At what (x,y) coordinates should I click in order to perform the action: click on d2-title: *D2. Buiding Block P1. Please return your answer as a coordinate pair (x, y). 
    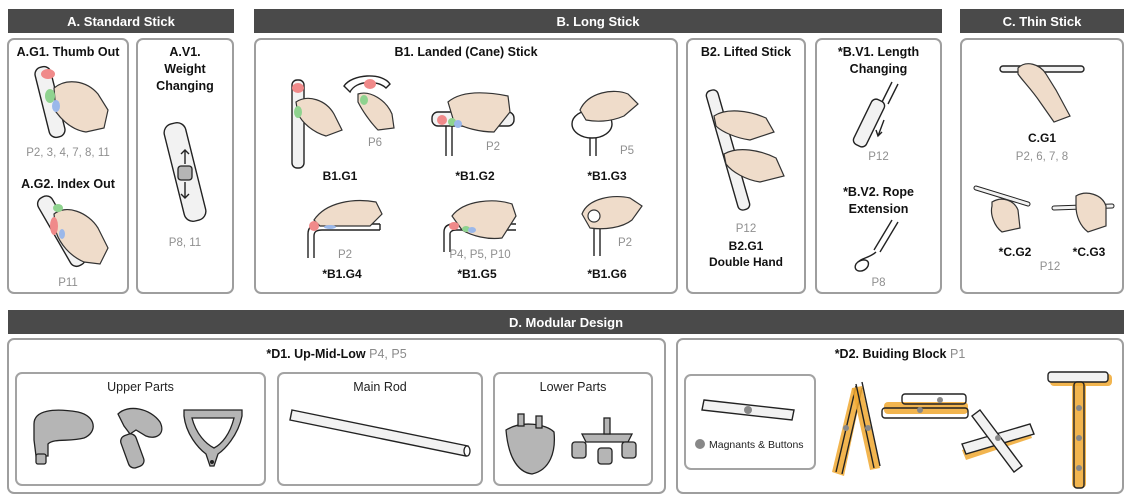
    Looking at the image, I should click on (900, 354).